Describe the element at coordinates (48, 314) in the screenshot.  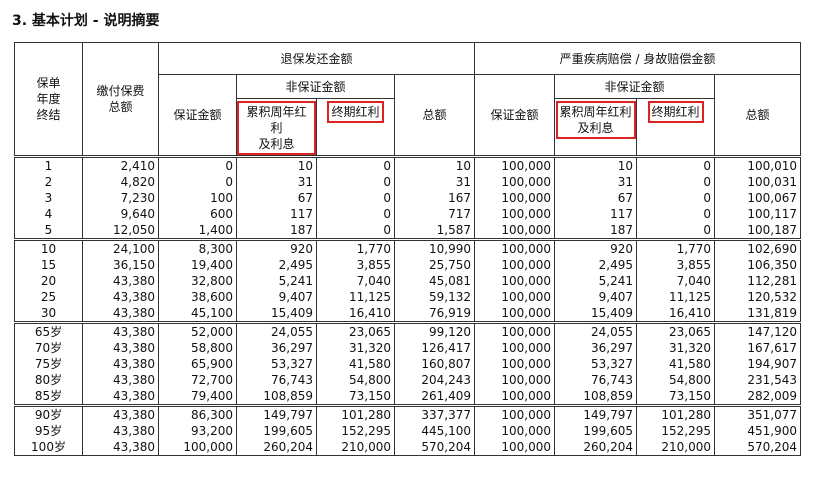
I see `cell: 30` at that location.